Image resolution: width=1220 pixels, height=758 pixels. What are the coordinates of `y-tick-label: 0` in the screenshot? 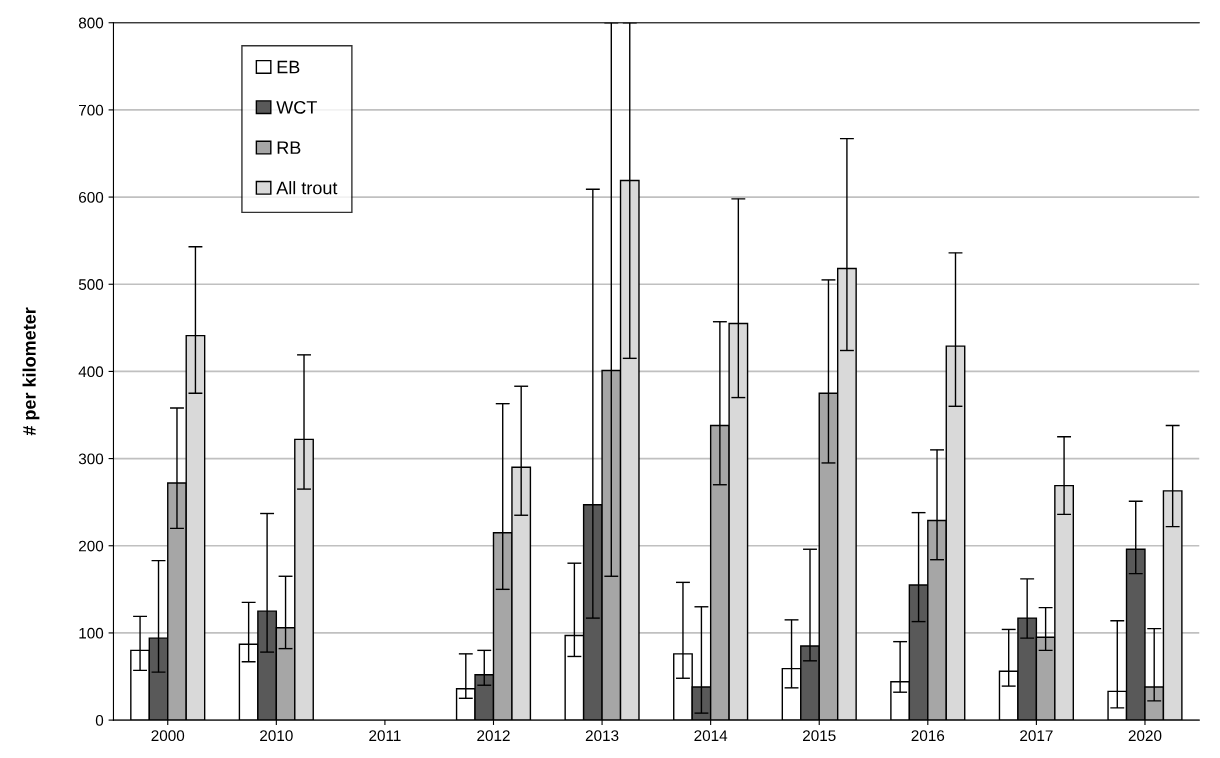 It's located at (99, 720).